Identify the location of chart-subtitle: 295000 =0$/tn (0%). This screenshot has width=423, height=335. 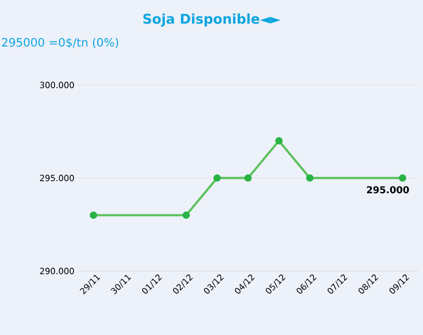
(60, 43).